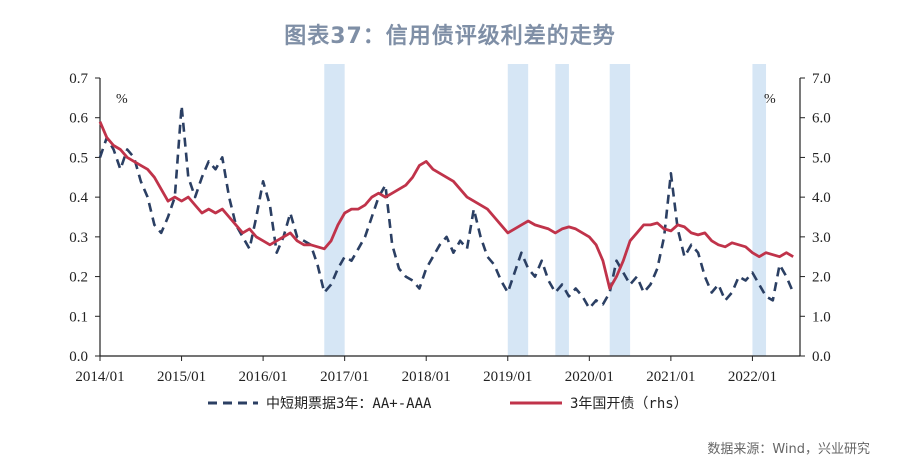  I want to click on x-tick-label: 2019/01, so click(507, 377).